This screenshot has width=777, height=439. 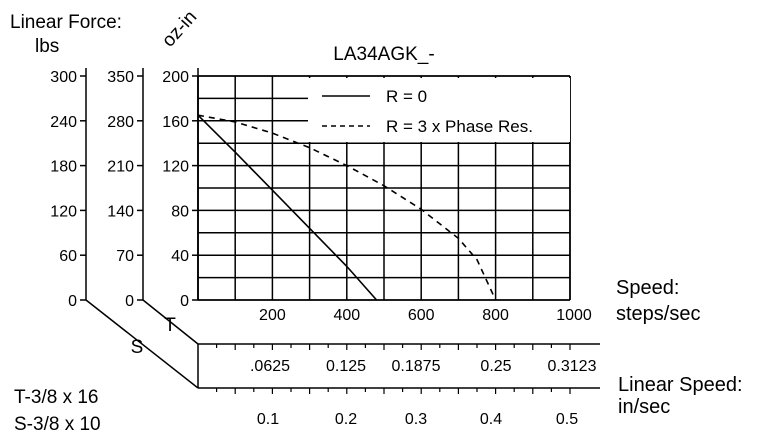 What do you see at coordinates (63, 167) in the screenshot?
I see `y-tick-label: 180` at bounding box center [63, 167].